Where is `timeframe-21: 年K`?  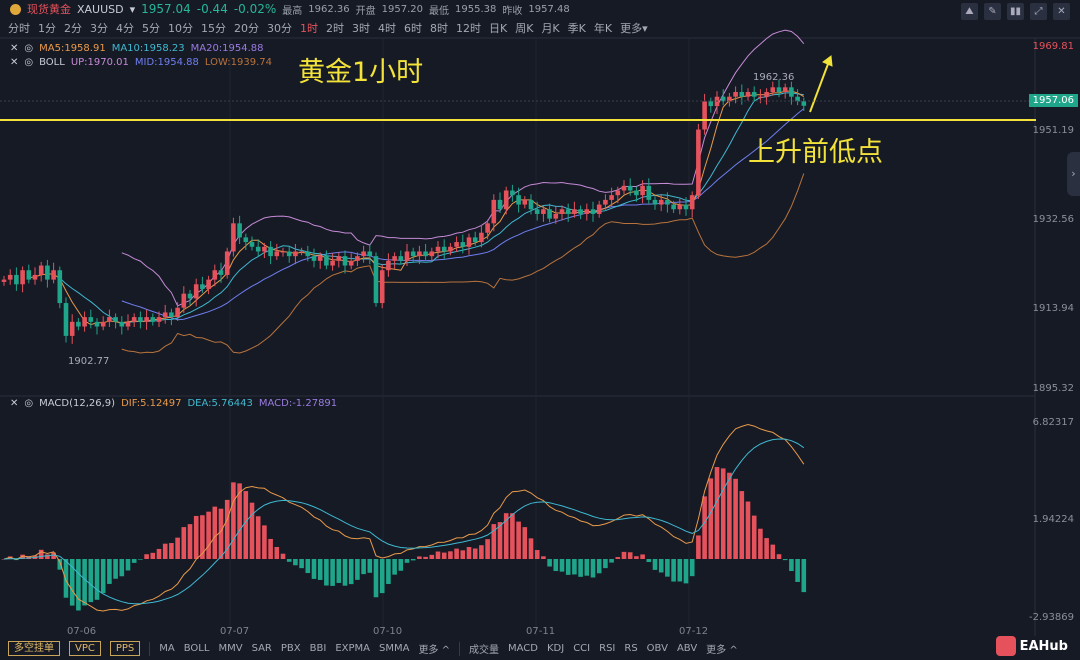 timeframe-21: 年K is located at coordinates (603, 28).